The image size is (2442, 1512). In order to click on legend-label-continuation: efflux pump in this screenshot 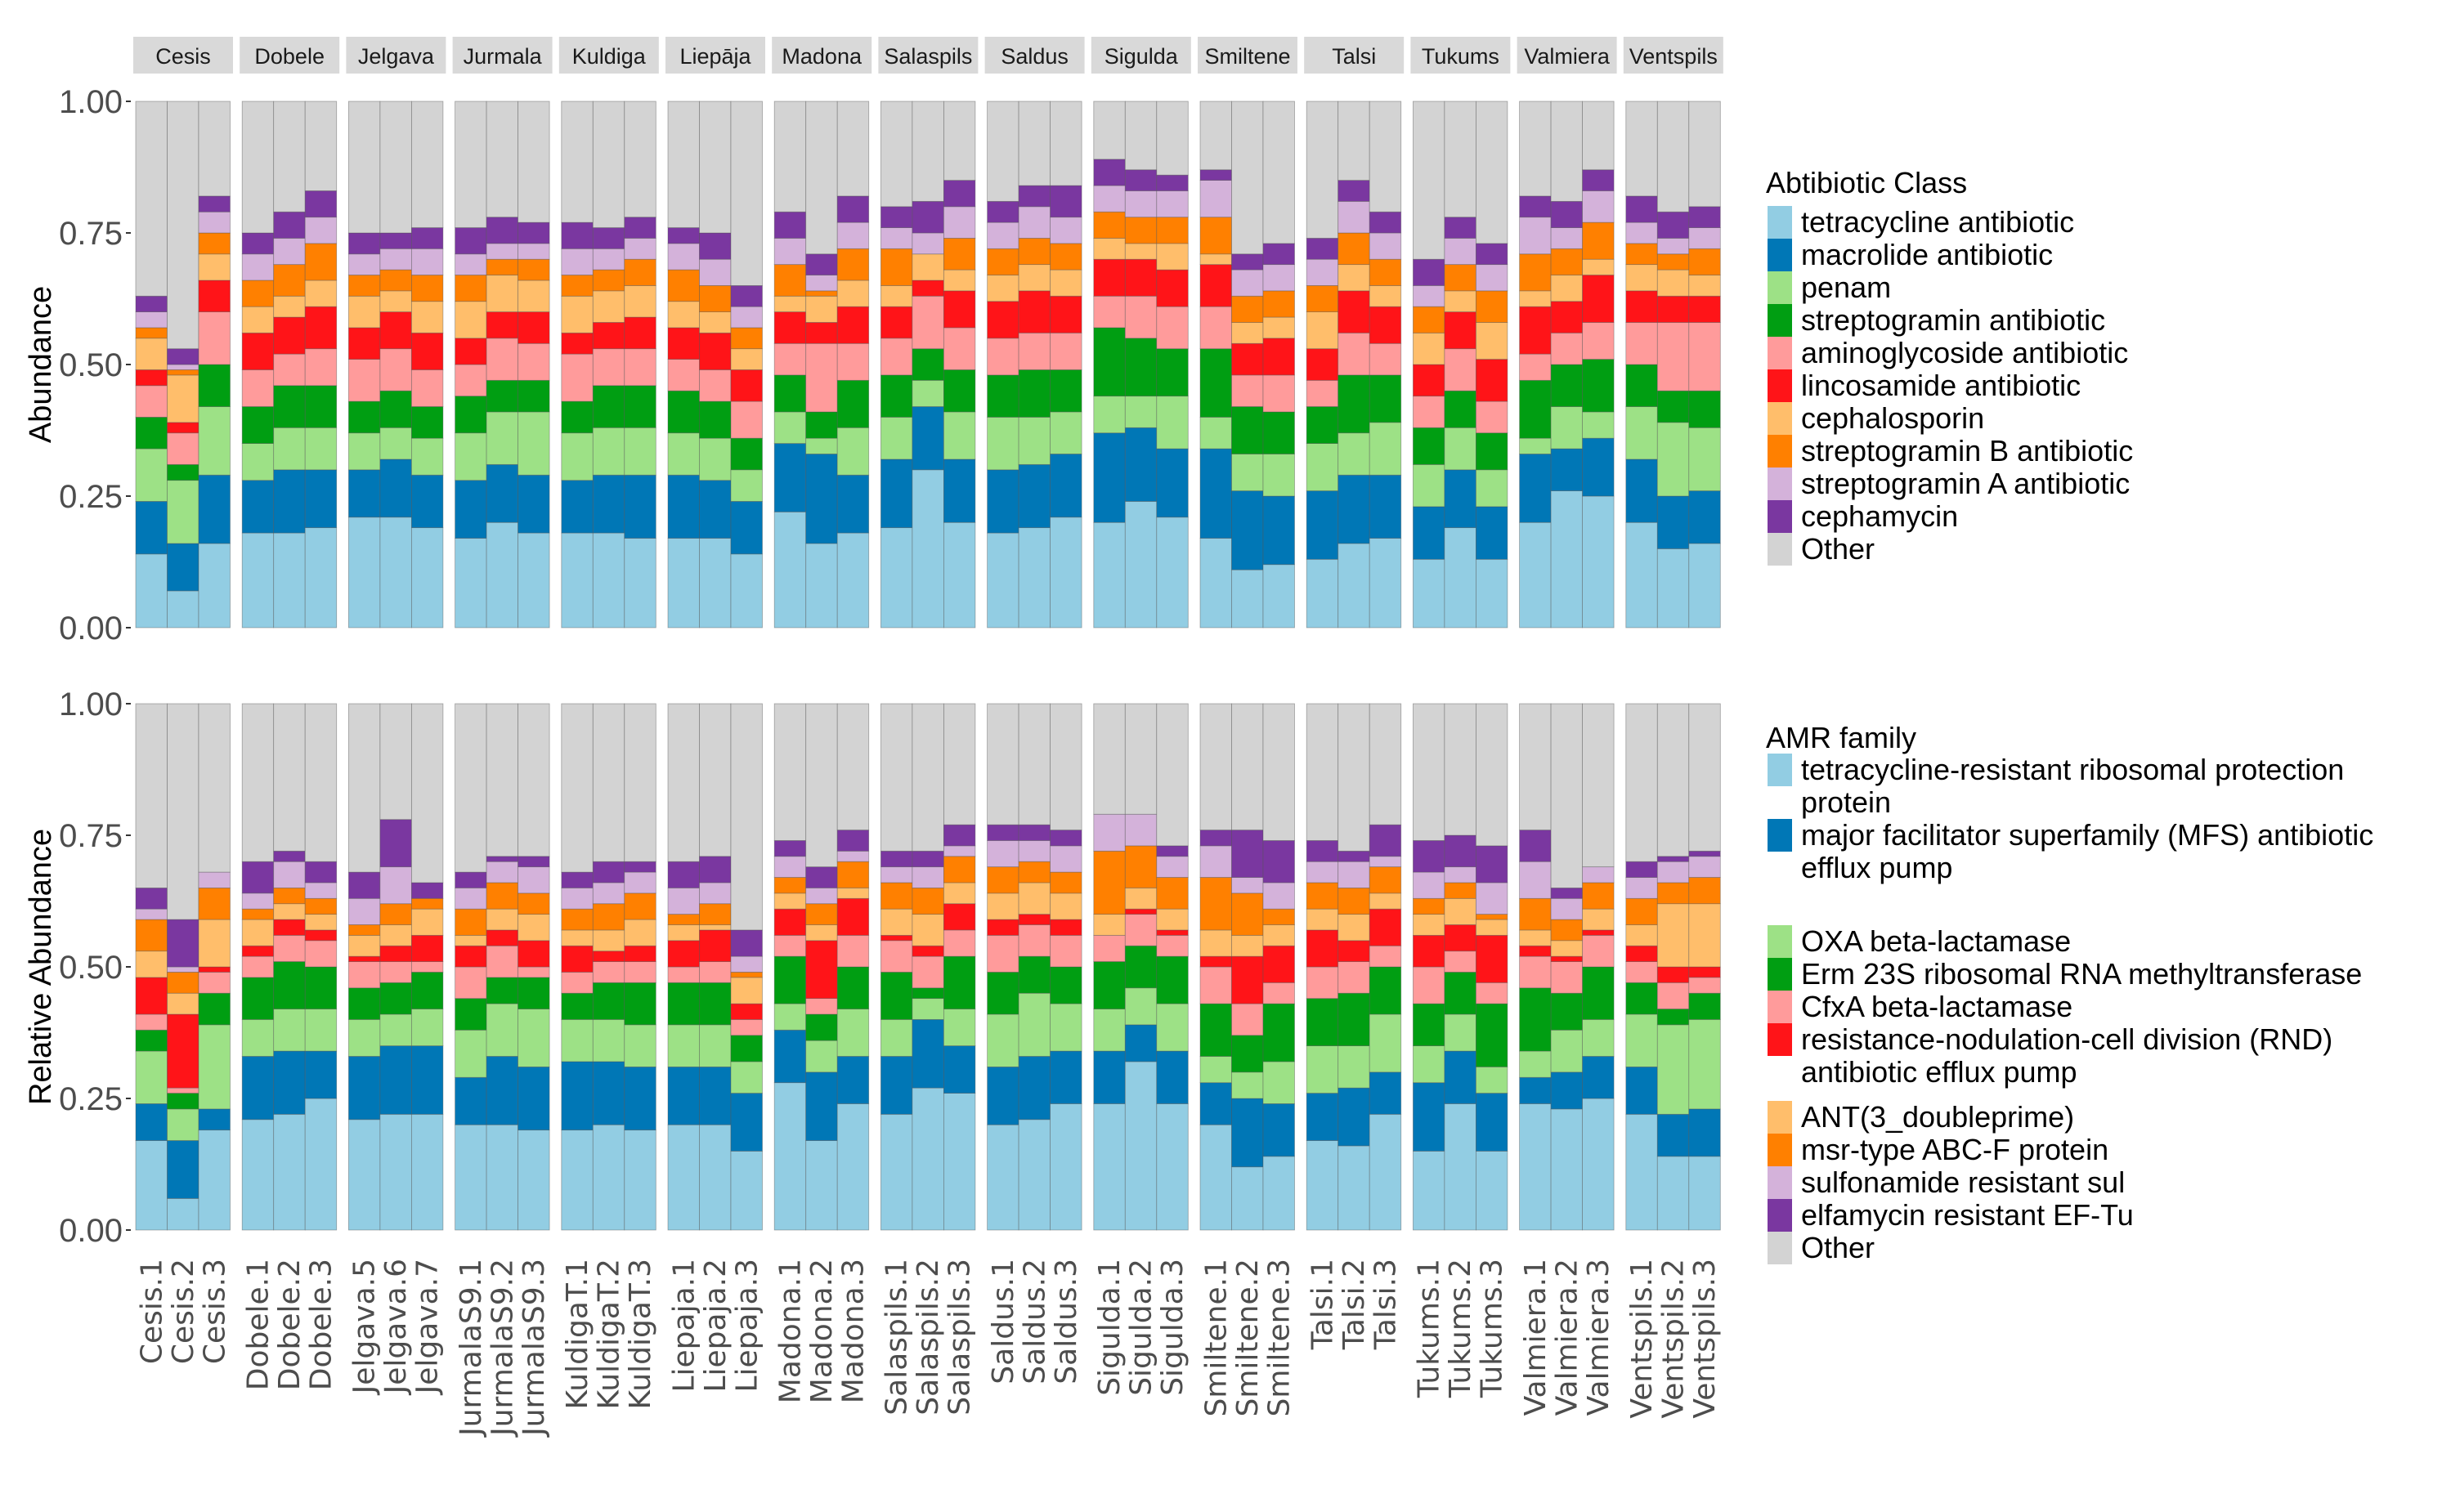, I will do `click(1876, 867)`.